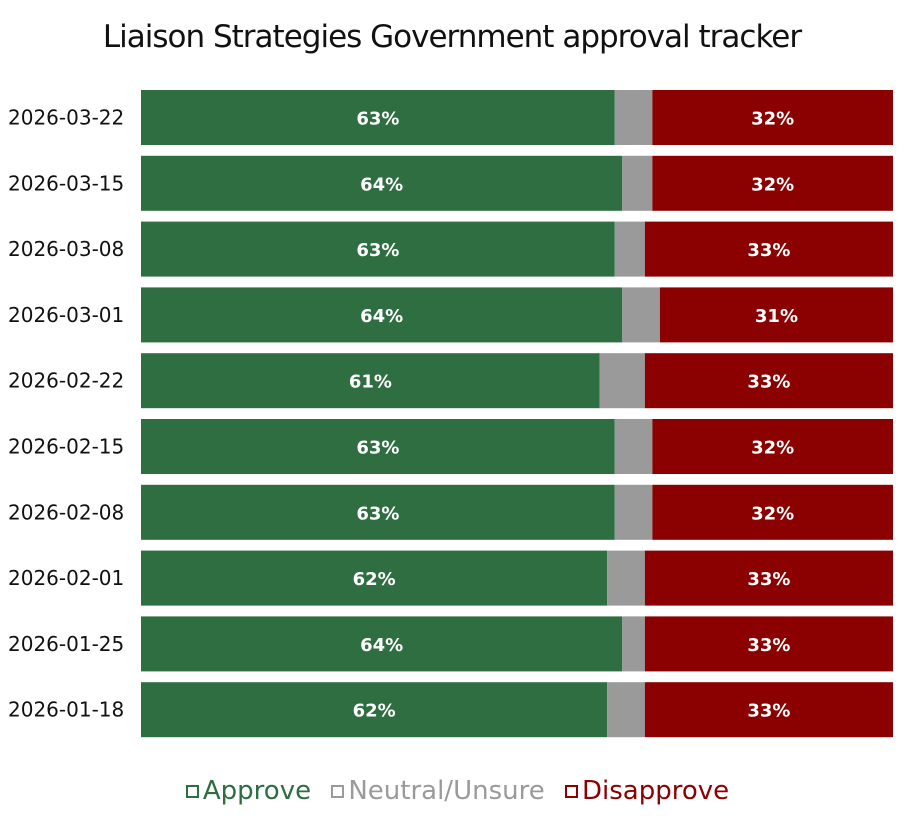 The image size is (915, 818). What do you see at coordinates (66, 512) in the screenshot?
I see `category-label: 2026-02-08` at bounding box center [66, 512].